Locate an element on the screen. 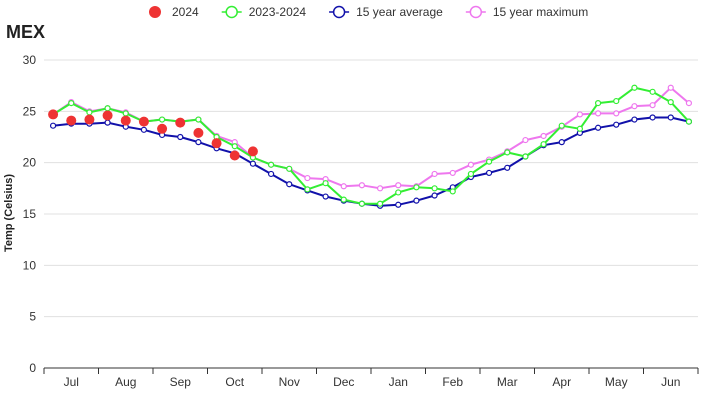 This screenshot has height=400, width=726. x-tick-label-nov: Nov is located at coordinates (289, 382).